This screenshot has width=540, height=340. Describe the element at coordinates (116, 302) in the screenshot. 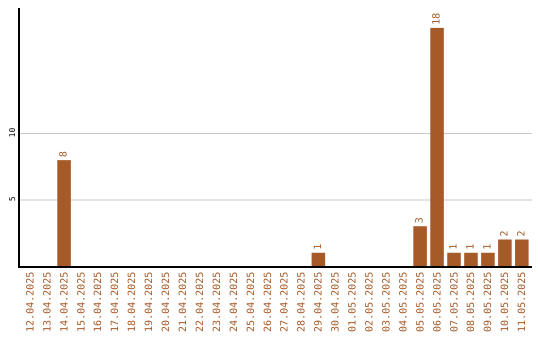

I see `x-tick-label: 17.04.2025` at that location.